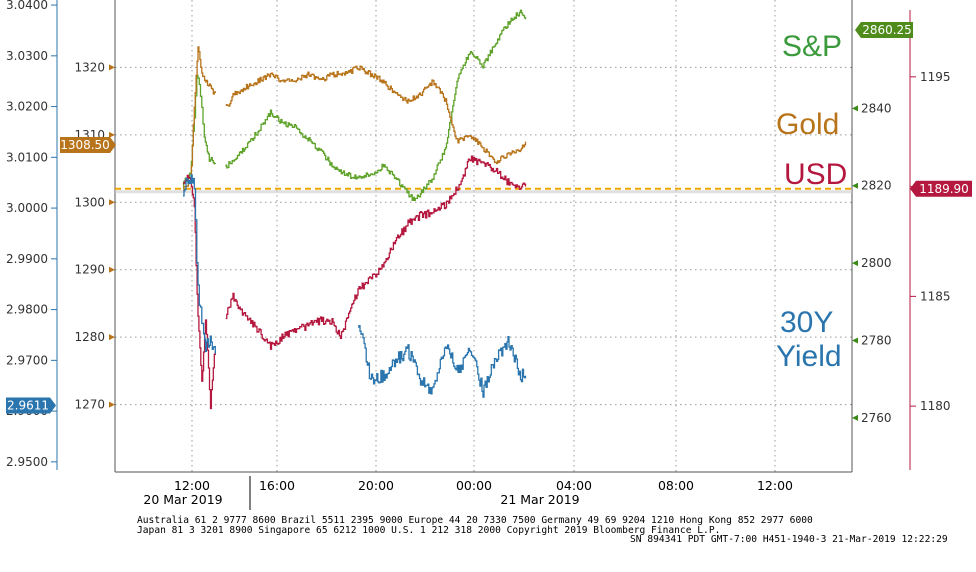 This screenshot has width=976, height=572. Describe the element at coordinates (89, 67) in the screenshot. I see `gold-tick-label: 1320` at that location.